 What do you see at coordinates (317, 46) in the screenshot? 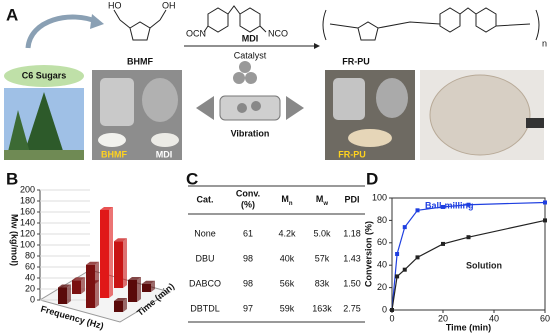
I see `arrow-head` at bounding box center [317, 46].